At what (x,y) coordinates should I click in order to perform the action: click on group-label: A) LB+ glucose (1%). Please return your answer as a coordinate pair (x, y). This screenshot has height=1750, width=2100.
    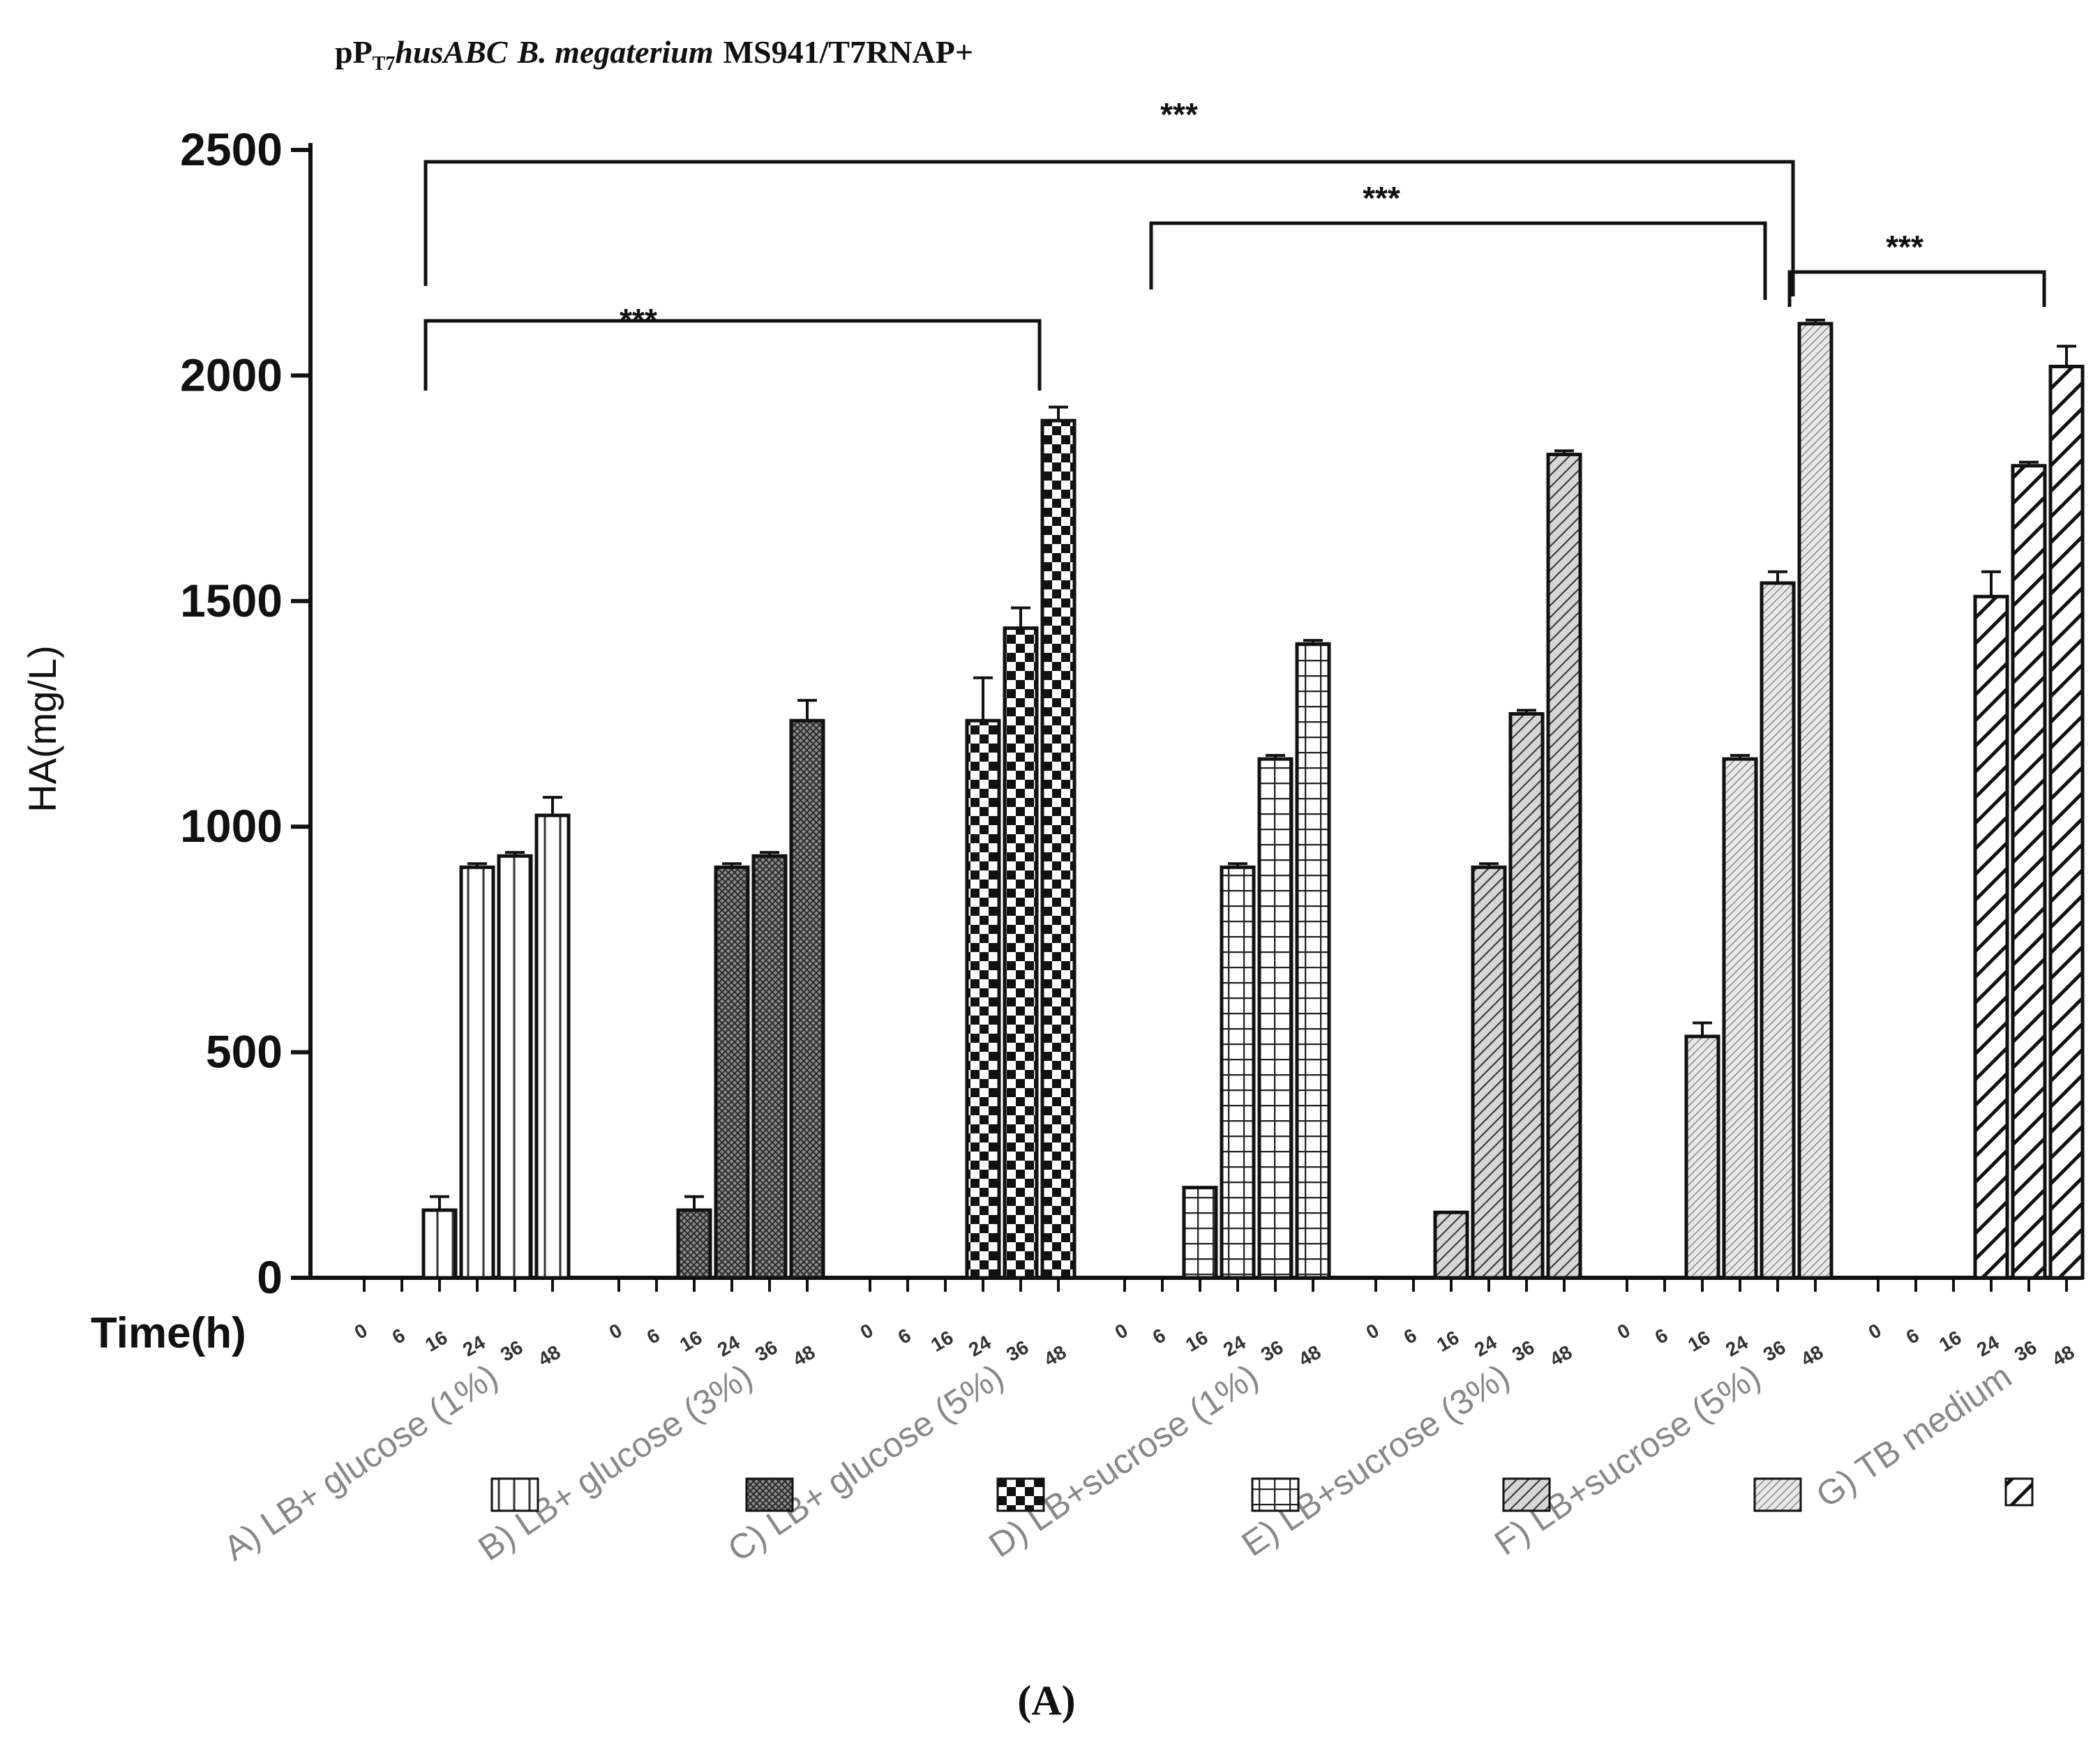
    Looking at the image, I should click on (361, 1463).